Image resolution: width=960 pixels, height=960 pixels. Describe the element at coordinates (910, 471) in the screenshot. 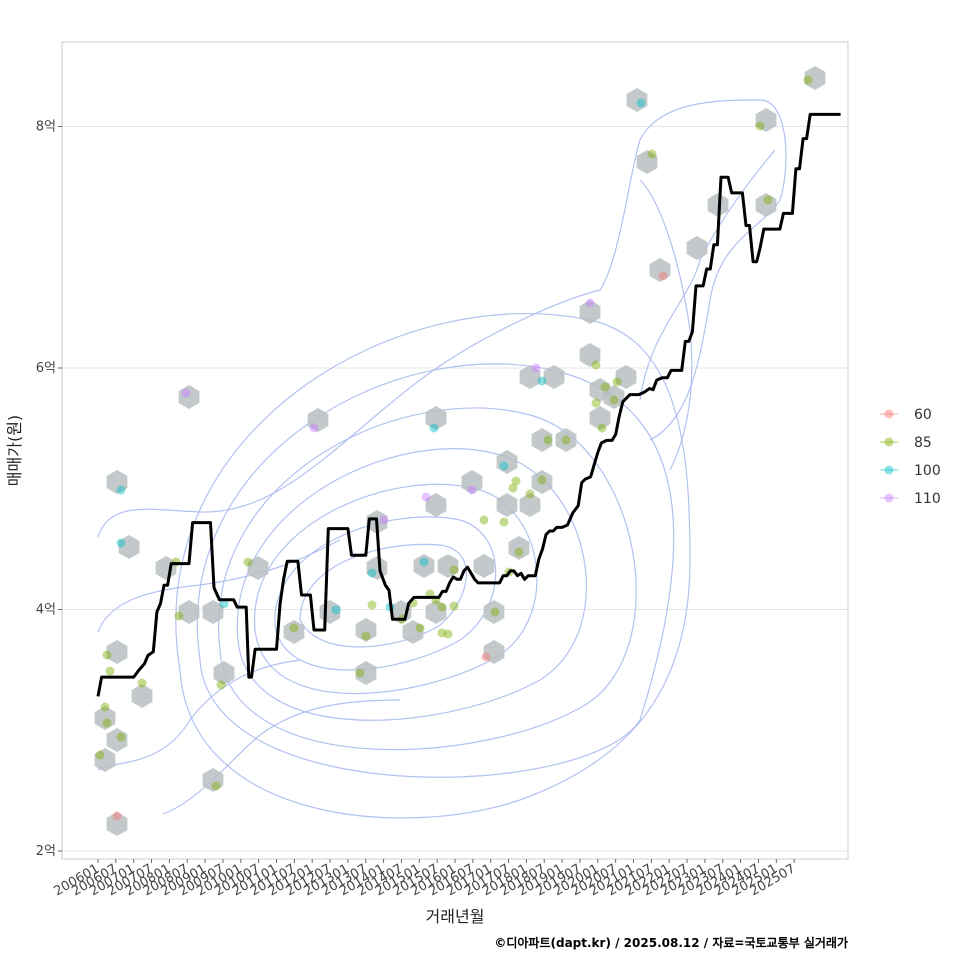

I see `legend-item: 100` at that location.